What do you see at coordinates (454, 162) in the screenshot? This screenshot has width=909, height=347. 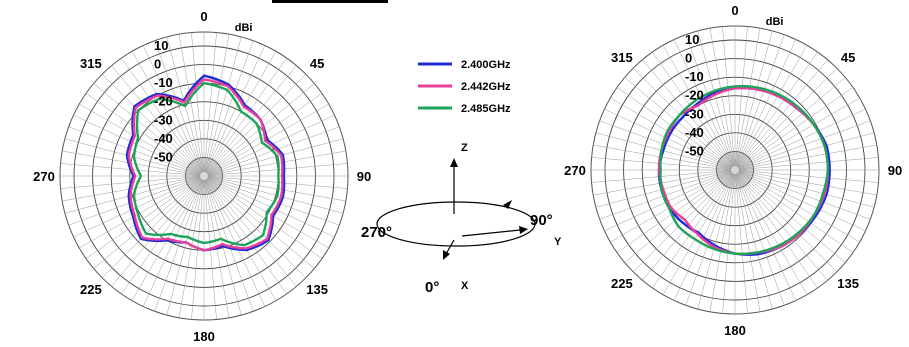 I see `z-axis-arrow` at bounding box center [454, 162].